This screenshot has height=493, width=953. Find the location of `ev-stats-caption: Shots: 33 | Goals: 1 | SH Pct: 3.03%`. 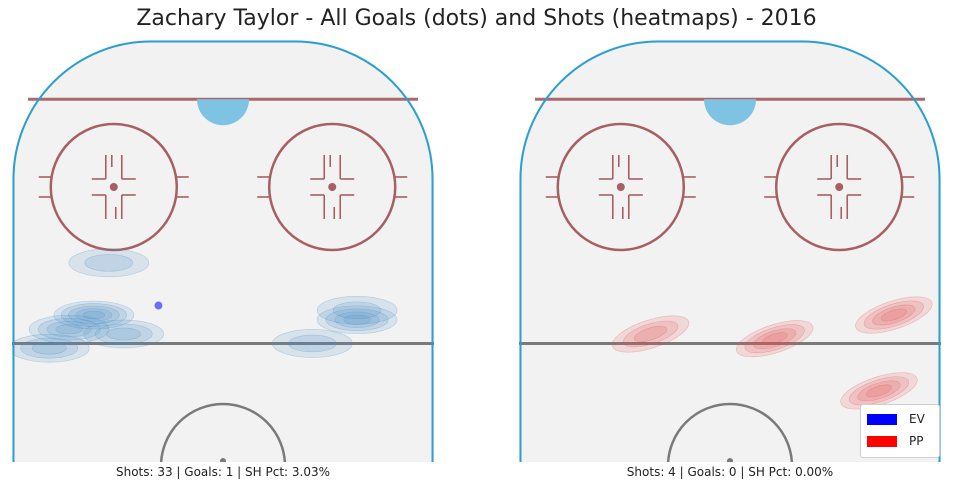

ev-stats-caption: Shots: 33 | Goals: 1 | SH Pct: 3.03% is located at coordinates (223, 472).